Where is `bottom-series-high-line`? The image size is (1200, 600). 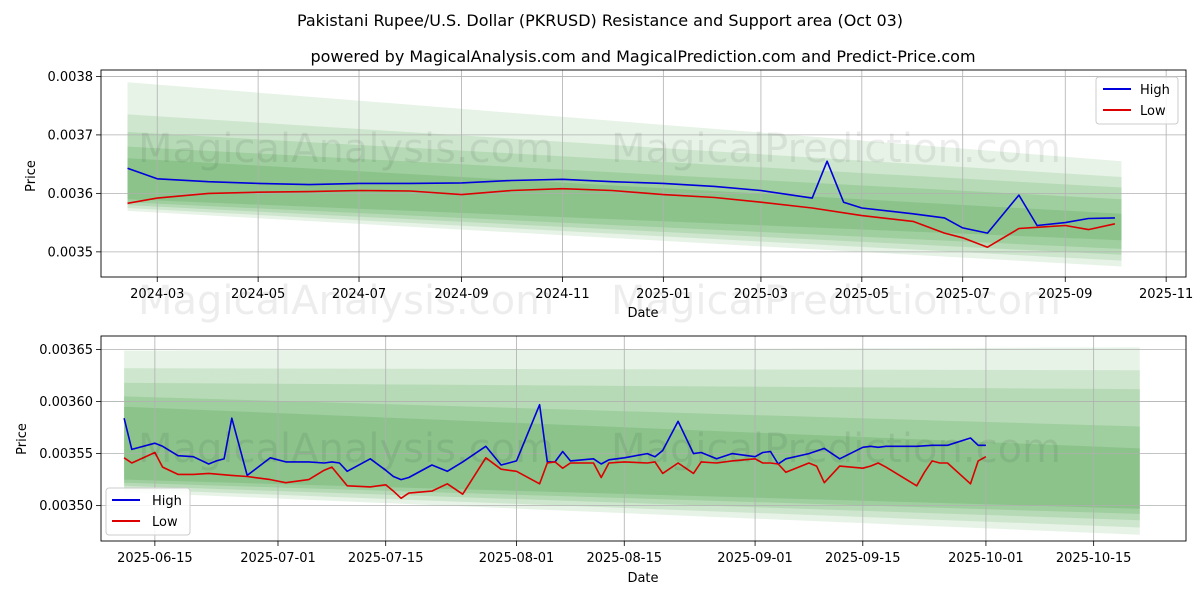
bottom-series-high-line is located at coordinates (554, 442).